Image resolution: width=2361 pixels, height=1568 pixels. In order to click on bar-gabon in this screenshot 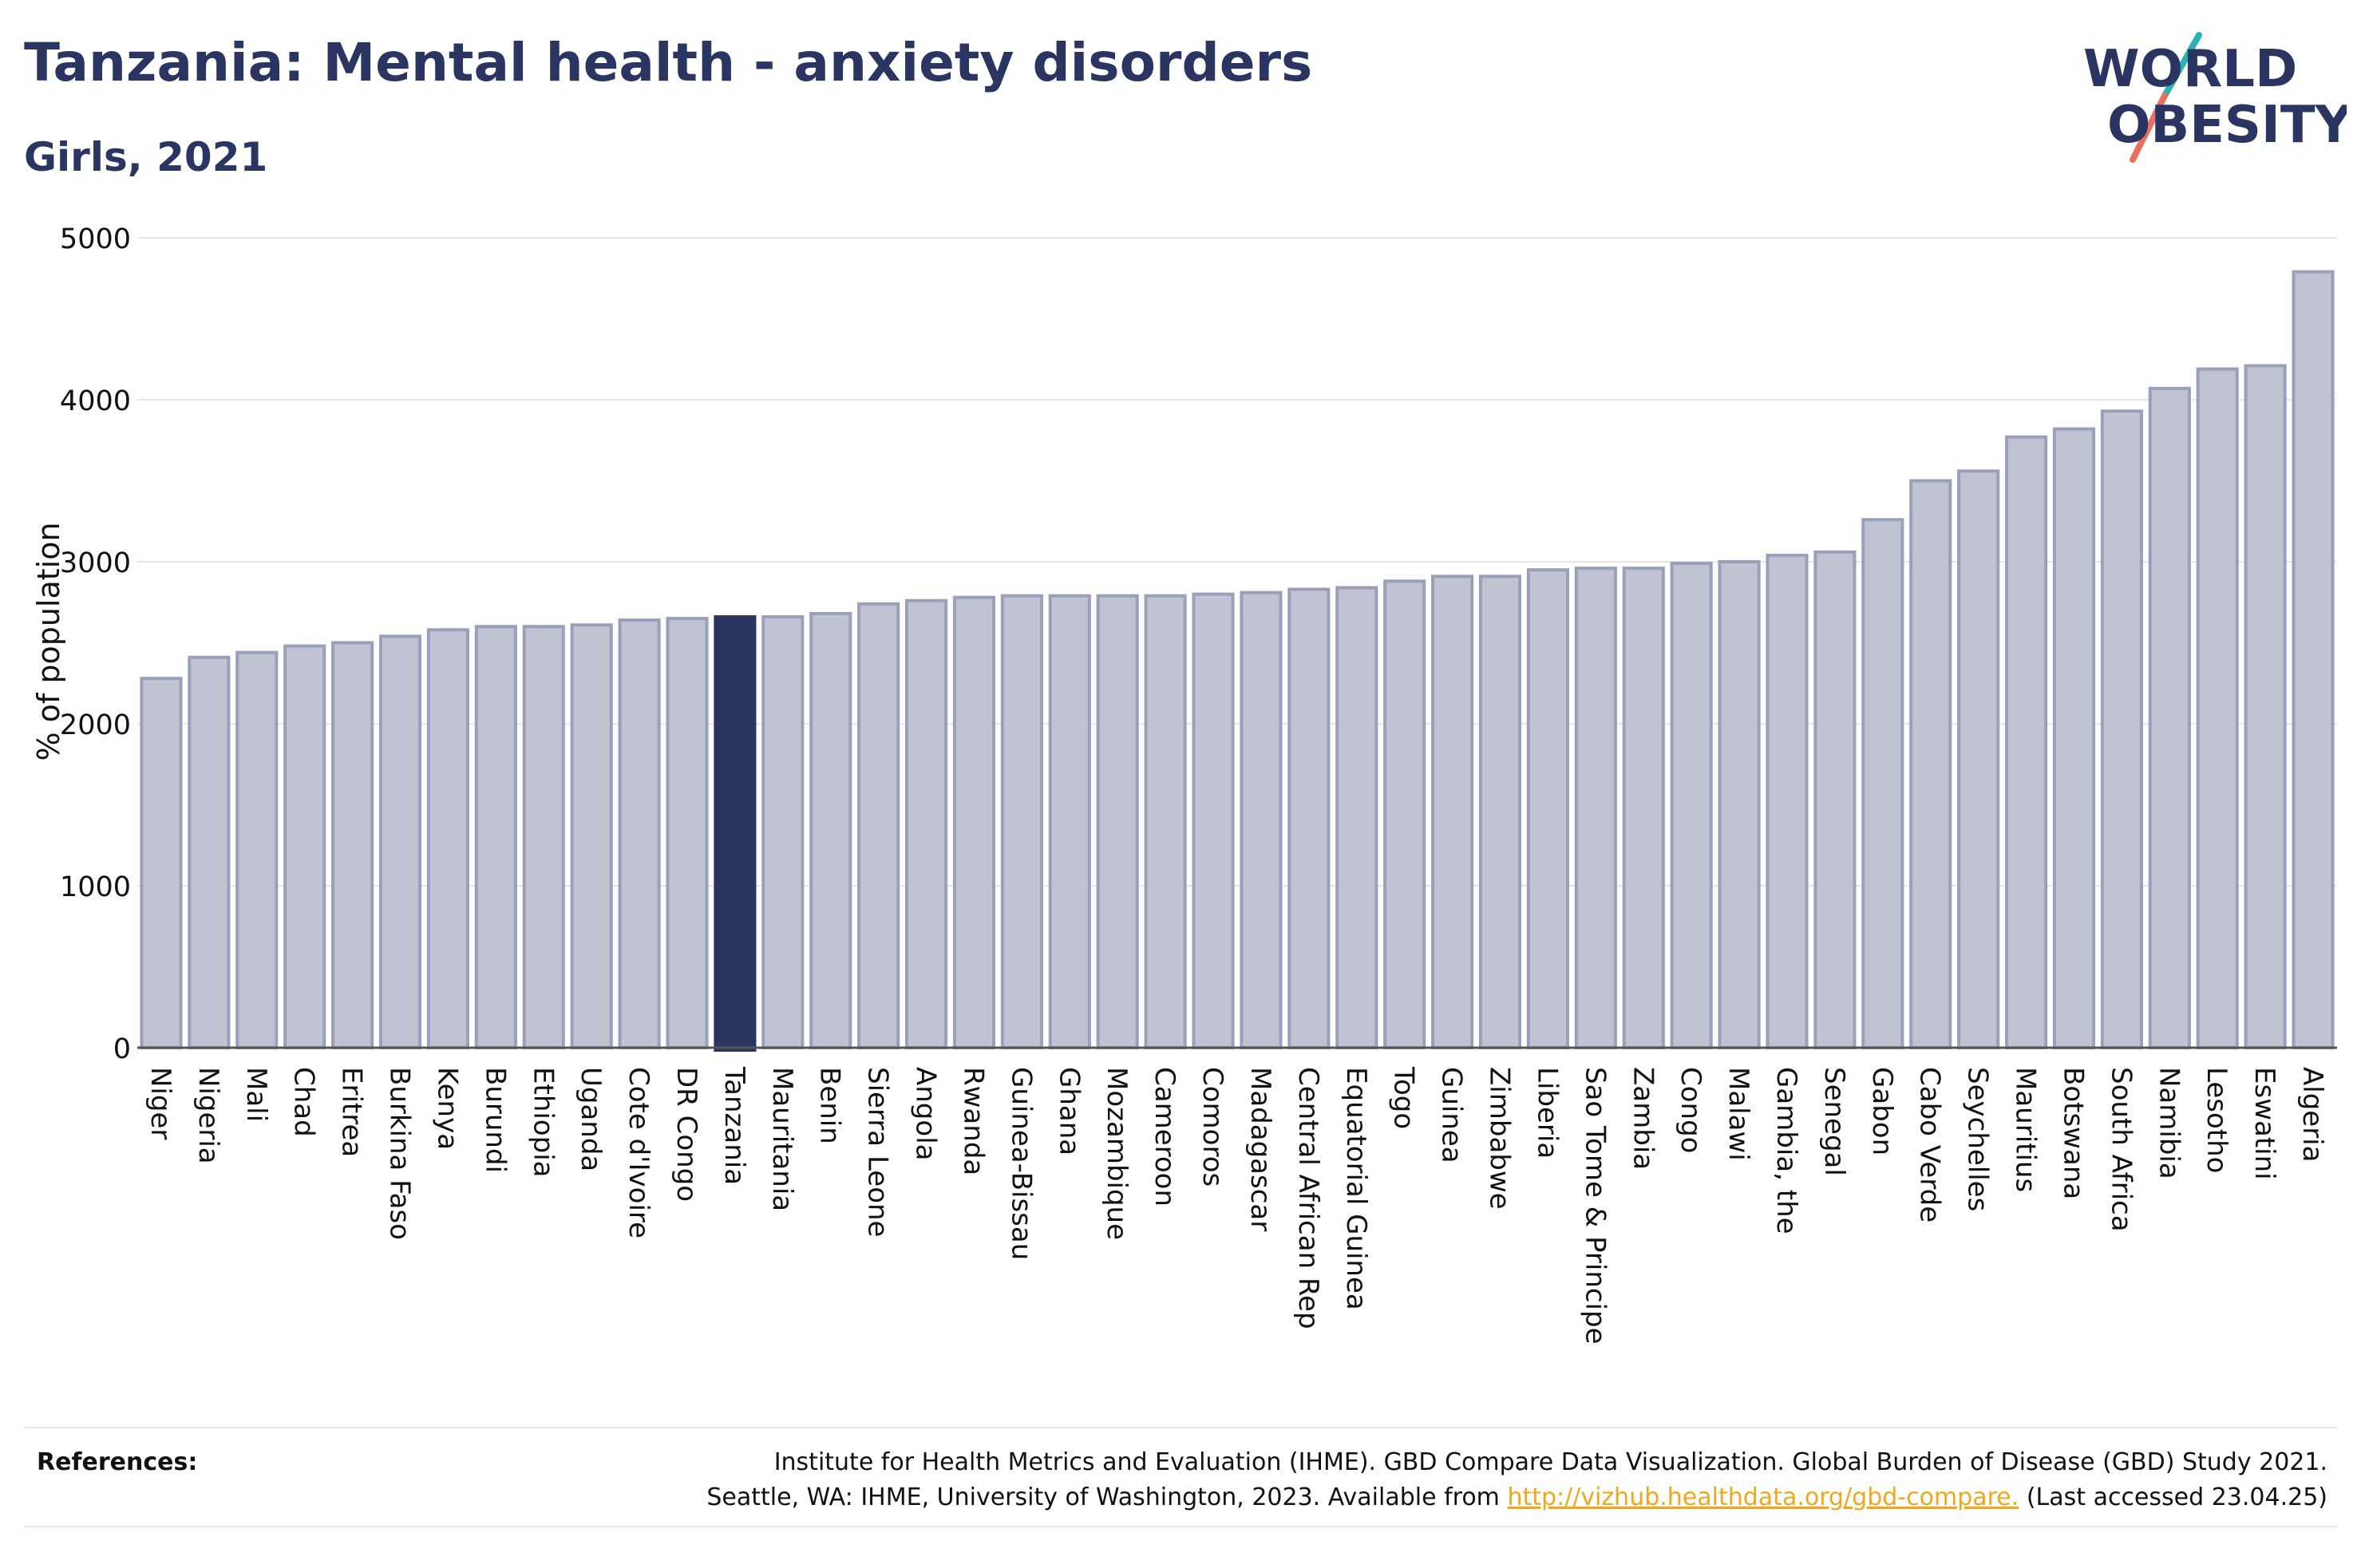, I will do `click(1882, 783)`.